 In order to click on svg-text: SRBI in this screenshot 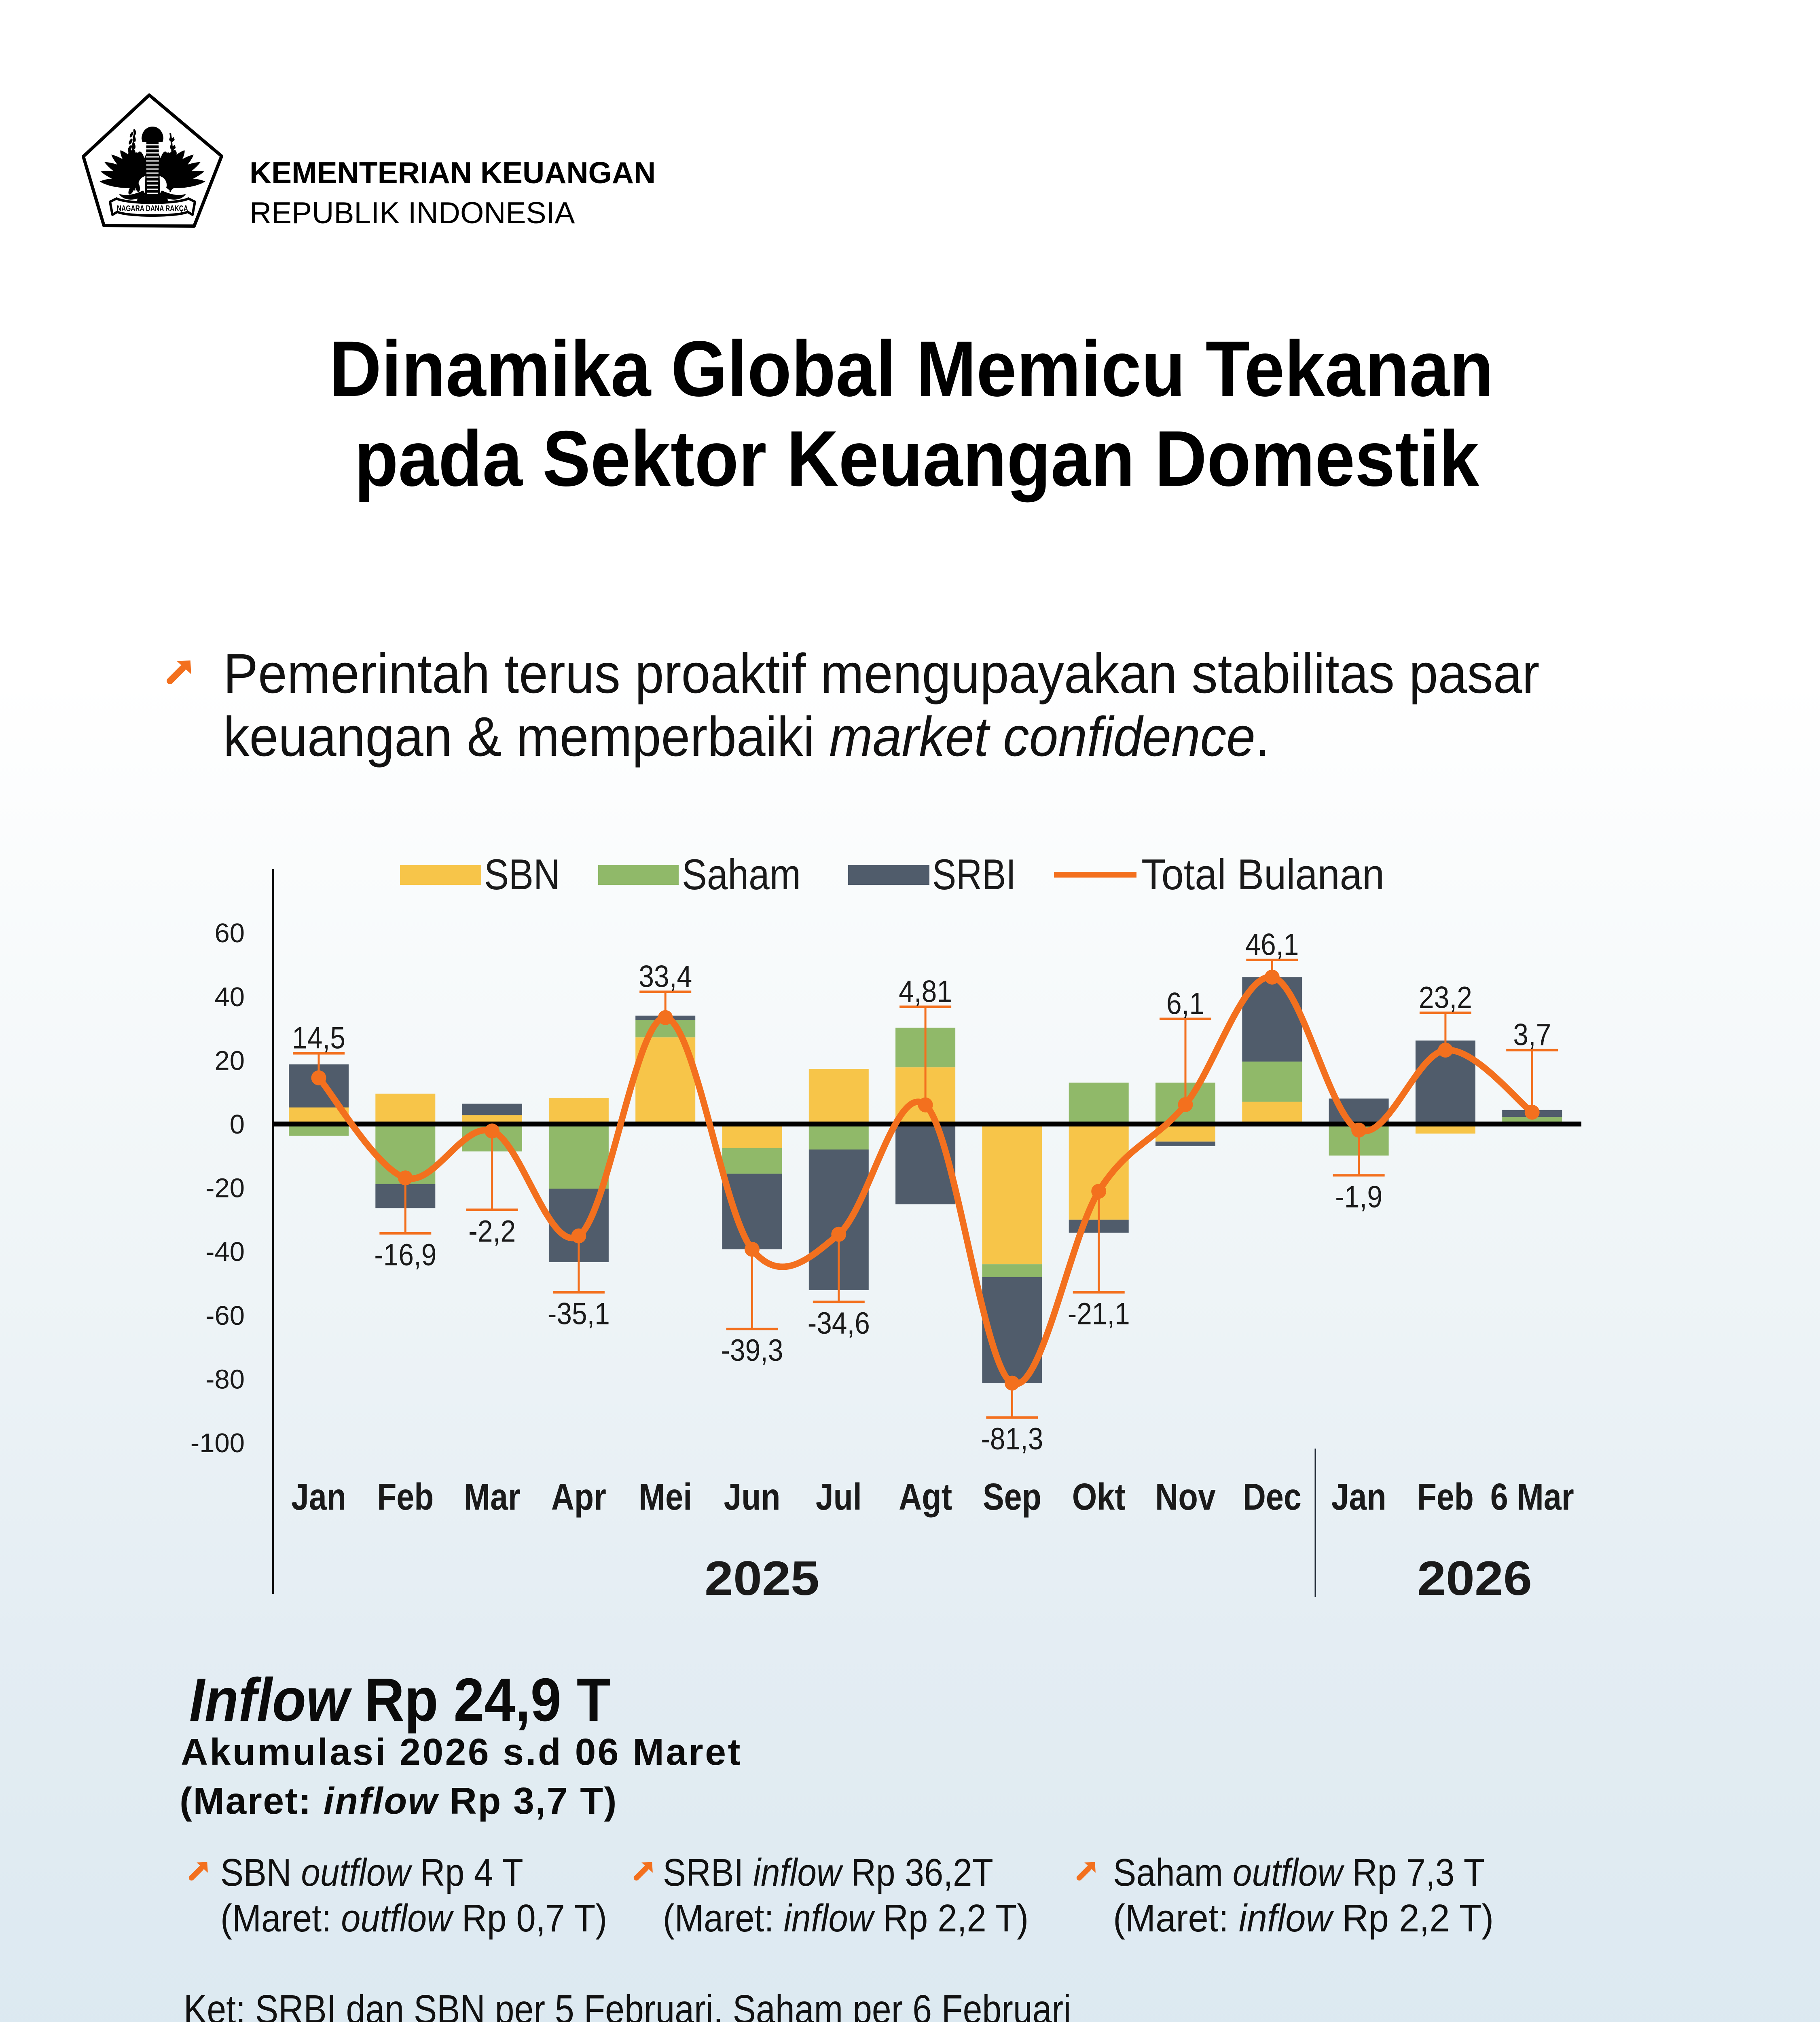, I will do `click(974, 874)`.